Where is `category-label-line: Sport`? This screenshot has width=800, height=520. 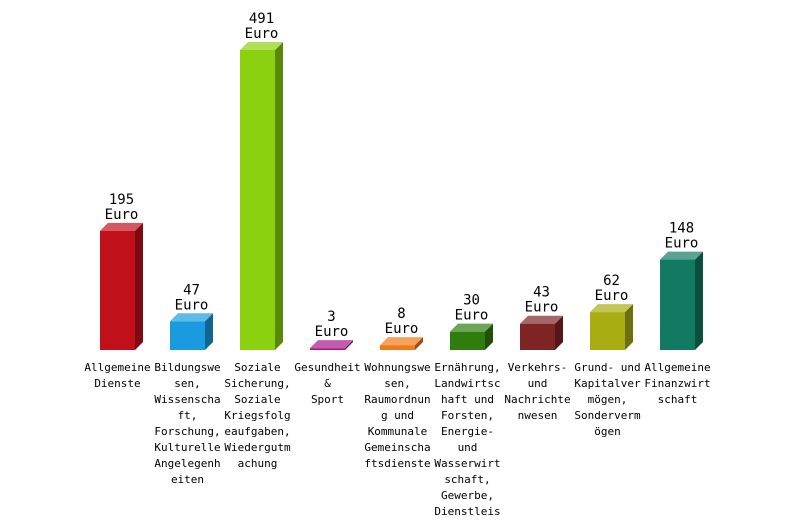
category-label-line: Sport is located at coordinates (327, 399).